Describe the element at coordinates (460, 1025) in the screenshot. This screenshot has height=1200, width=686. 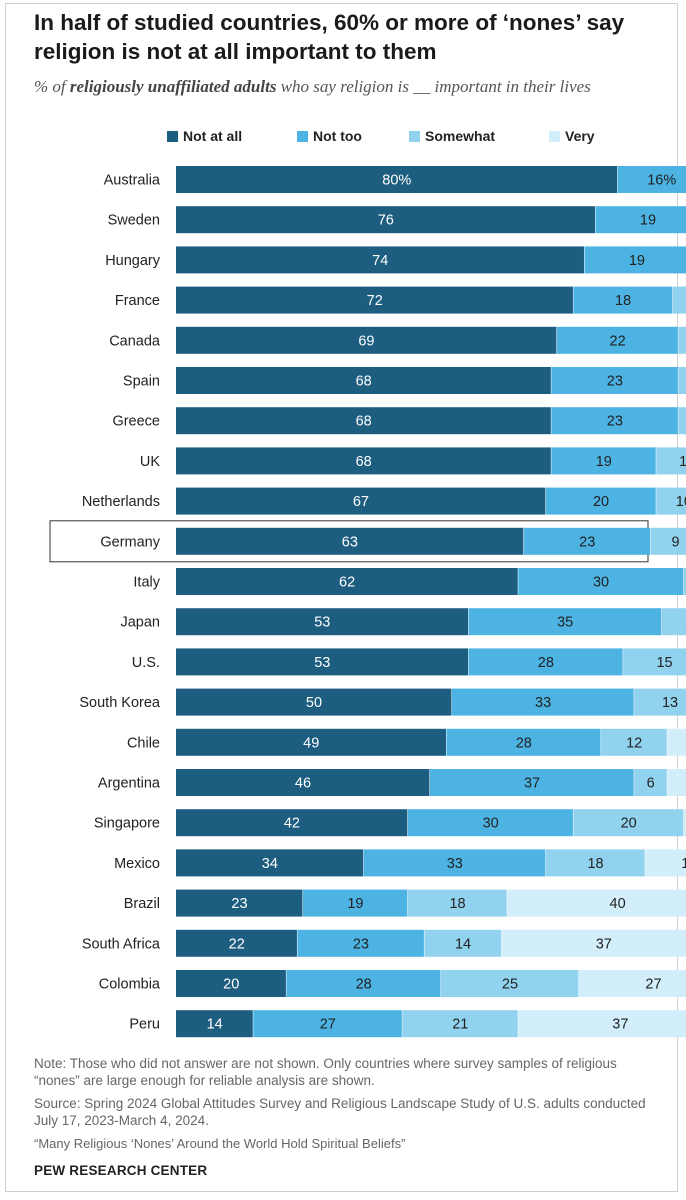
I see `bar-label-peru-somewhat: 21` at that location.